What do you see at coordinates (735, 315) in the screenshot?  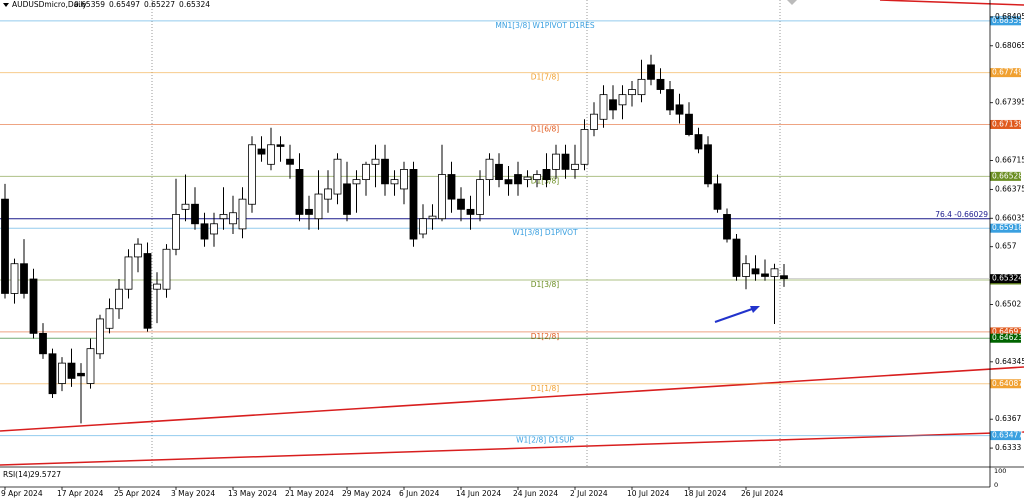 I see `arrow` at bounding box center [735, 315].